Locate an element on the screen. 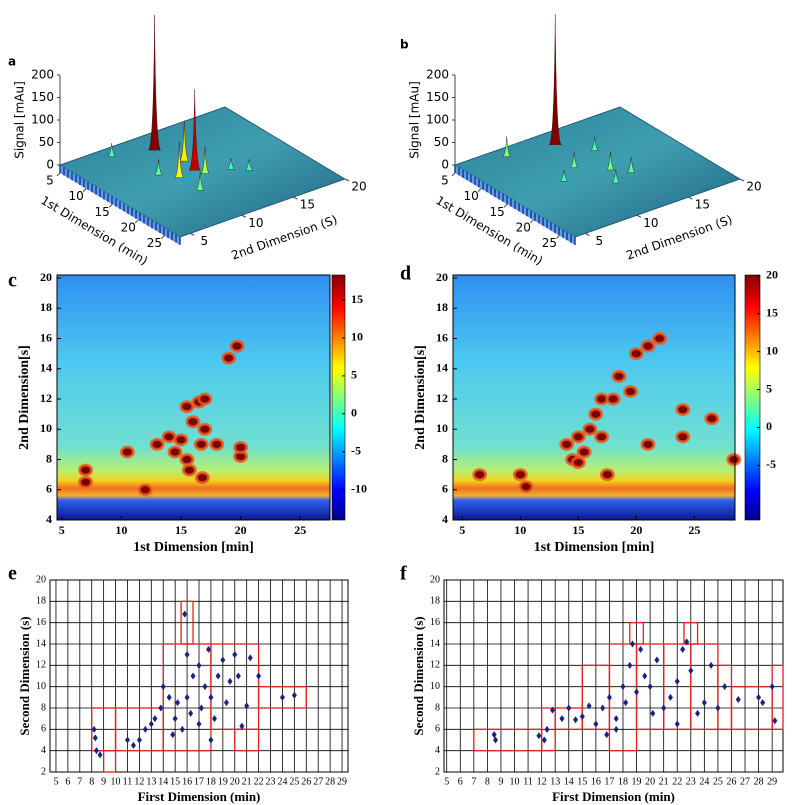 This screenshot has width=794, height=805. x-tick-label: 15 is located at coordinates (175, 781).